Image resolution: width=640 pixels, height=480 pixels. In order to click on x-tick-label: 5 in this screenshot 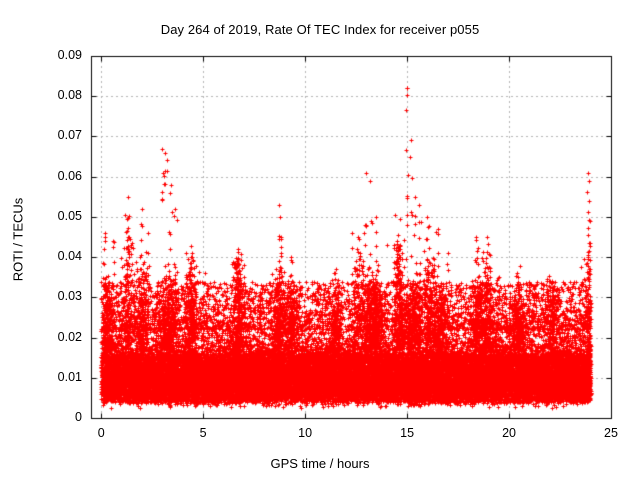, I will do `click(203, 433)`.